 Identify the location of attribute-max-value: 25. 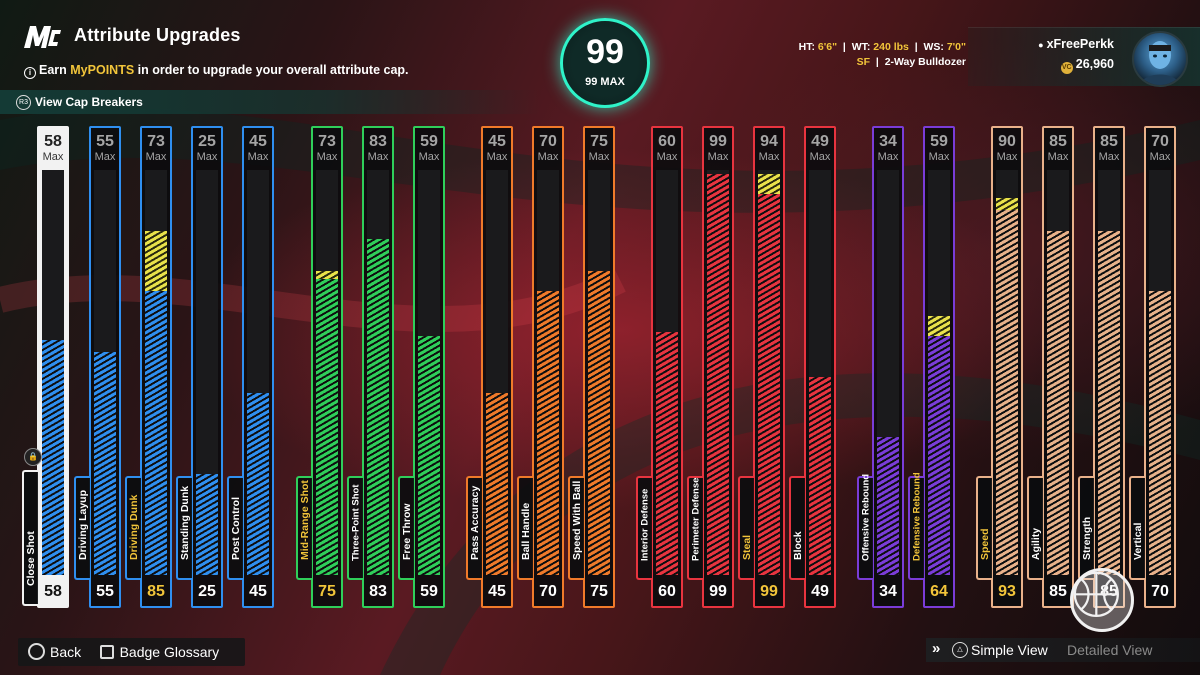
(207, 141).